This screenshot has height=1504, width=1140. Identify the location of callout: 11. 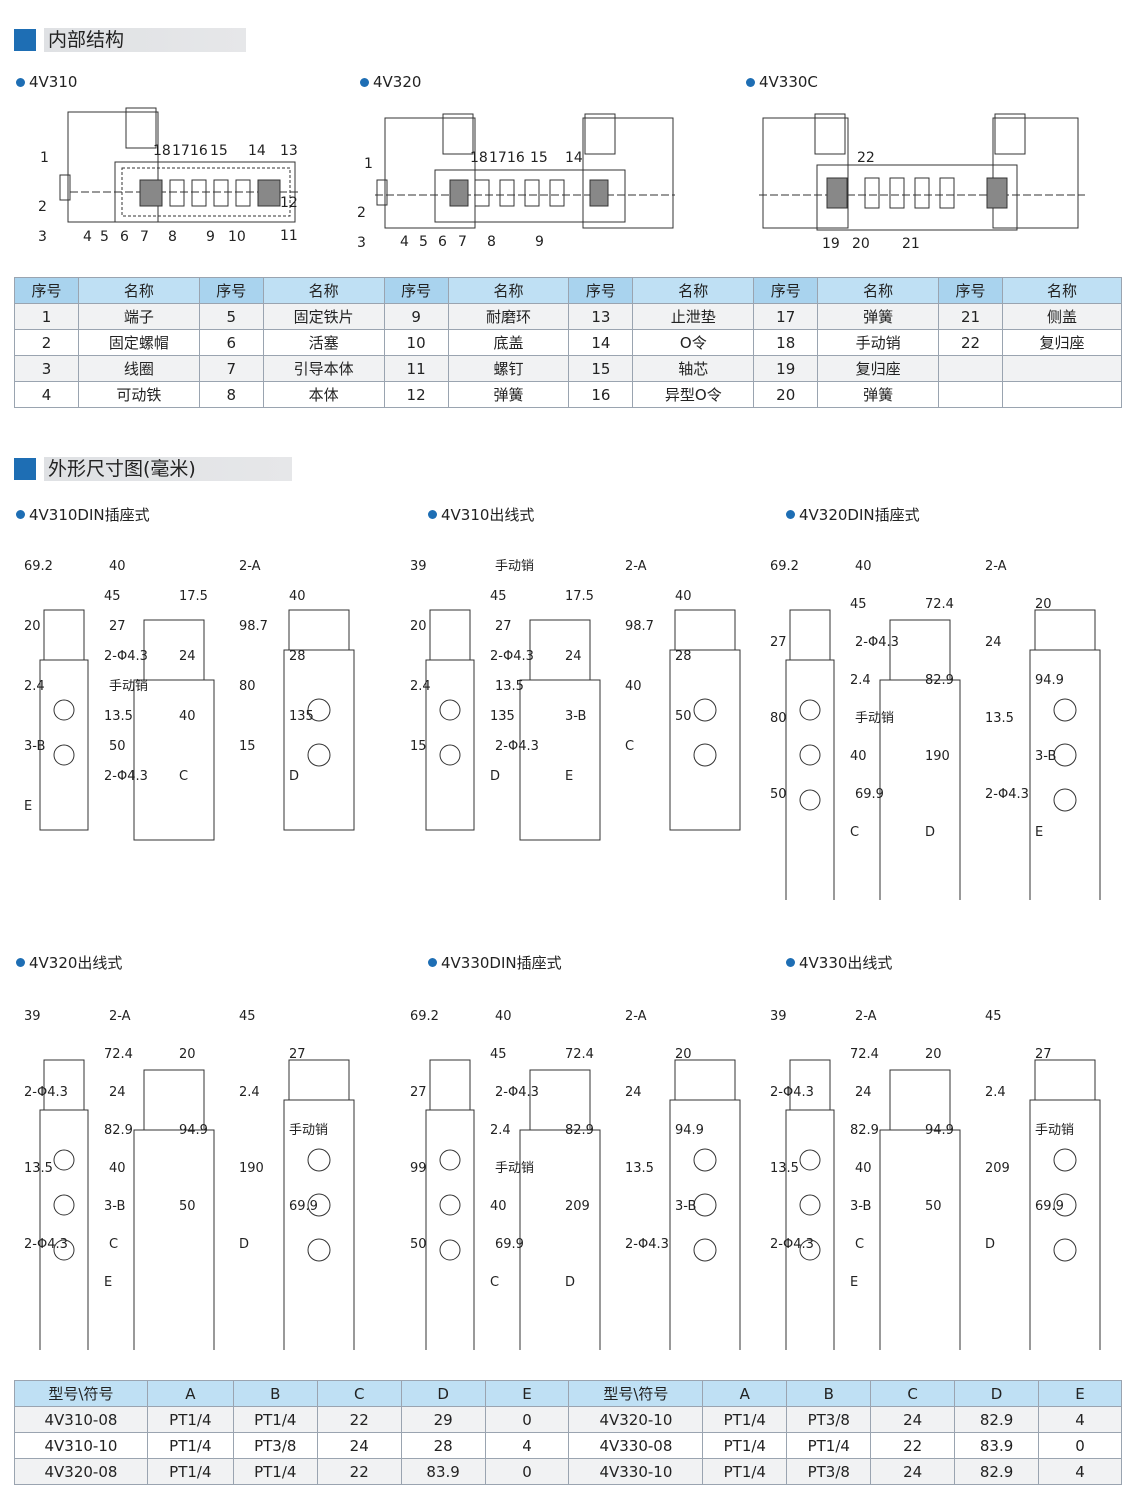
(289, 236).